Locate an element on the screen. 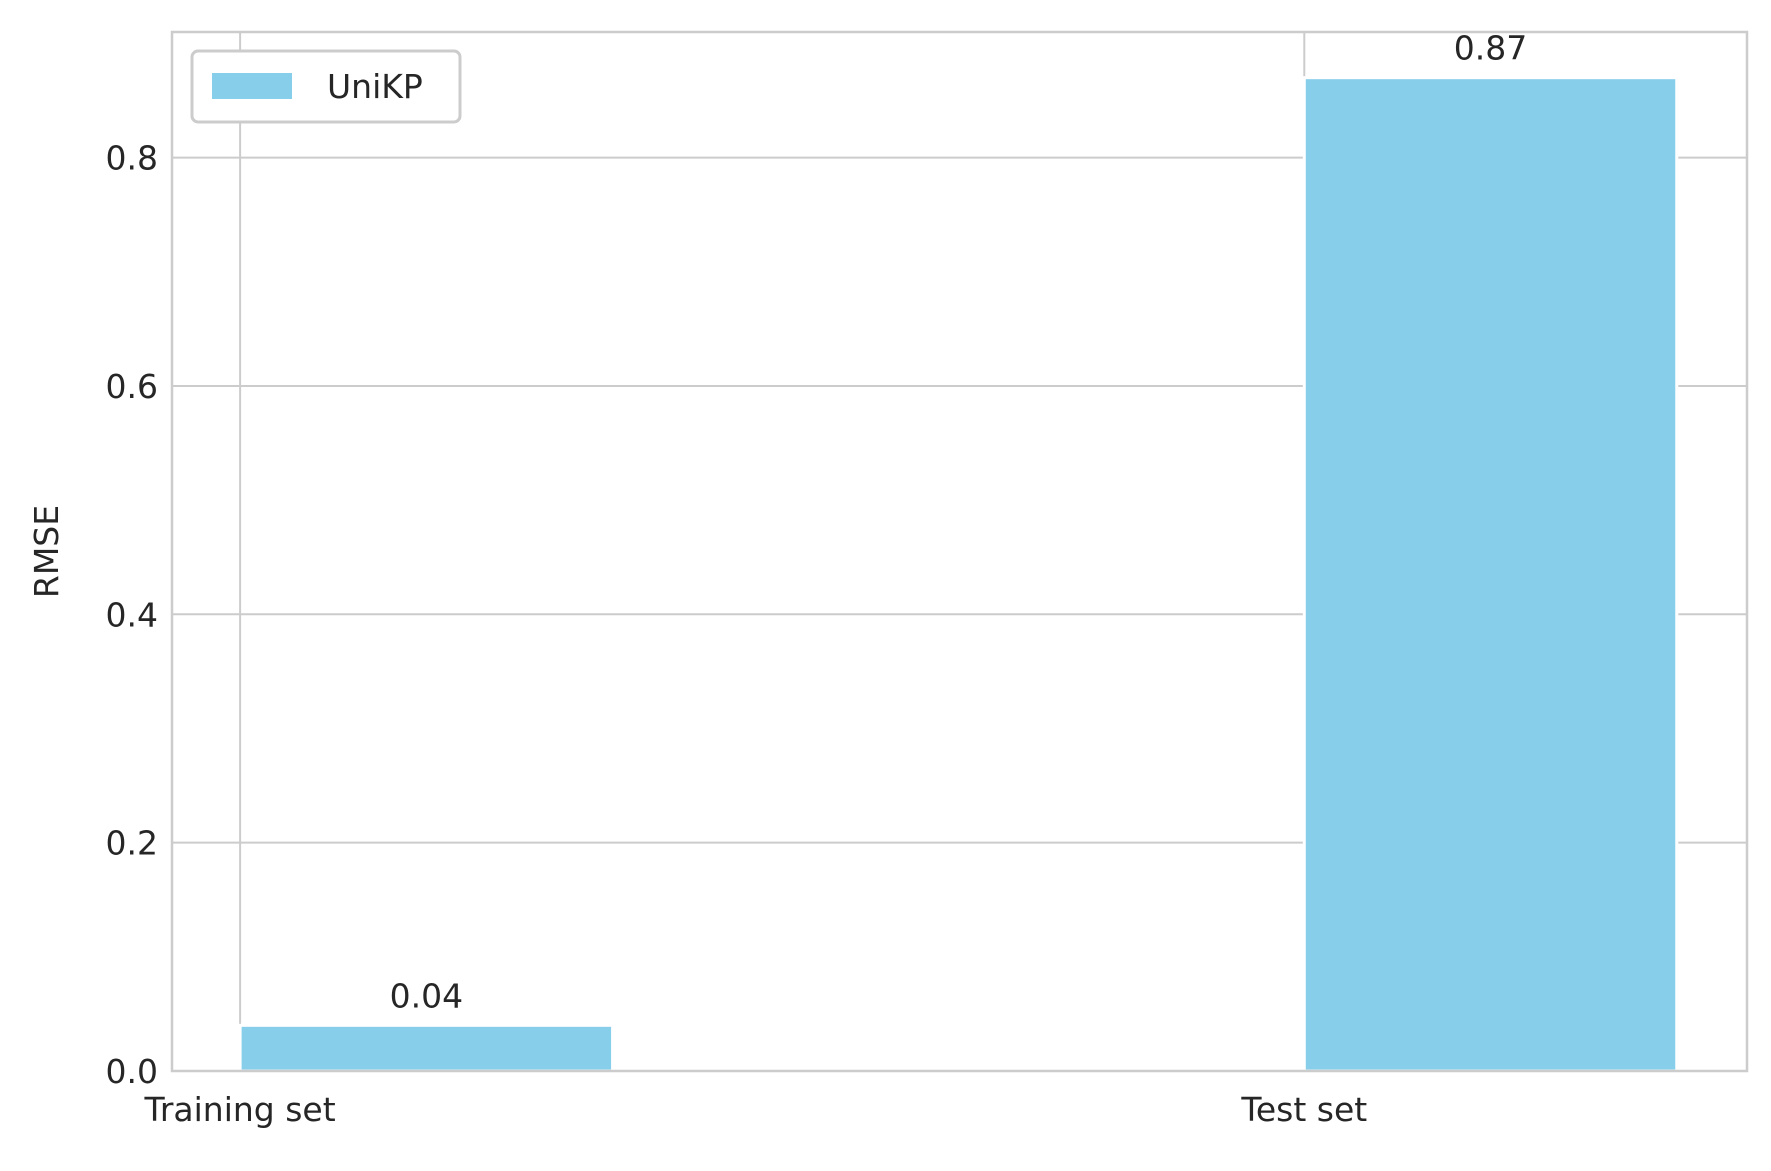  x-axis-ticks: Training set Test set is located at coordinates (756, 1109).